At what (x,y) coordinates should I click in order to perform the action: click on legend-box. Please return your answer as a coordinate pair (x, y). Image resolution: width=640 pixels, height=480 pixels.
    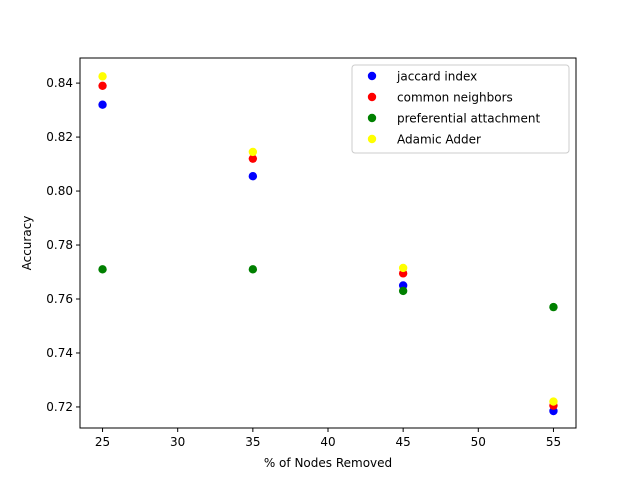
    Looking at the image, I should click on (460, 109).